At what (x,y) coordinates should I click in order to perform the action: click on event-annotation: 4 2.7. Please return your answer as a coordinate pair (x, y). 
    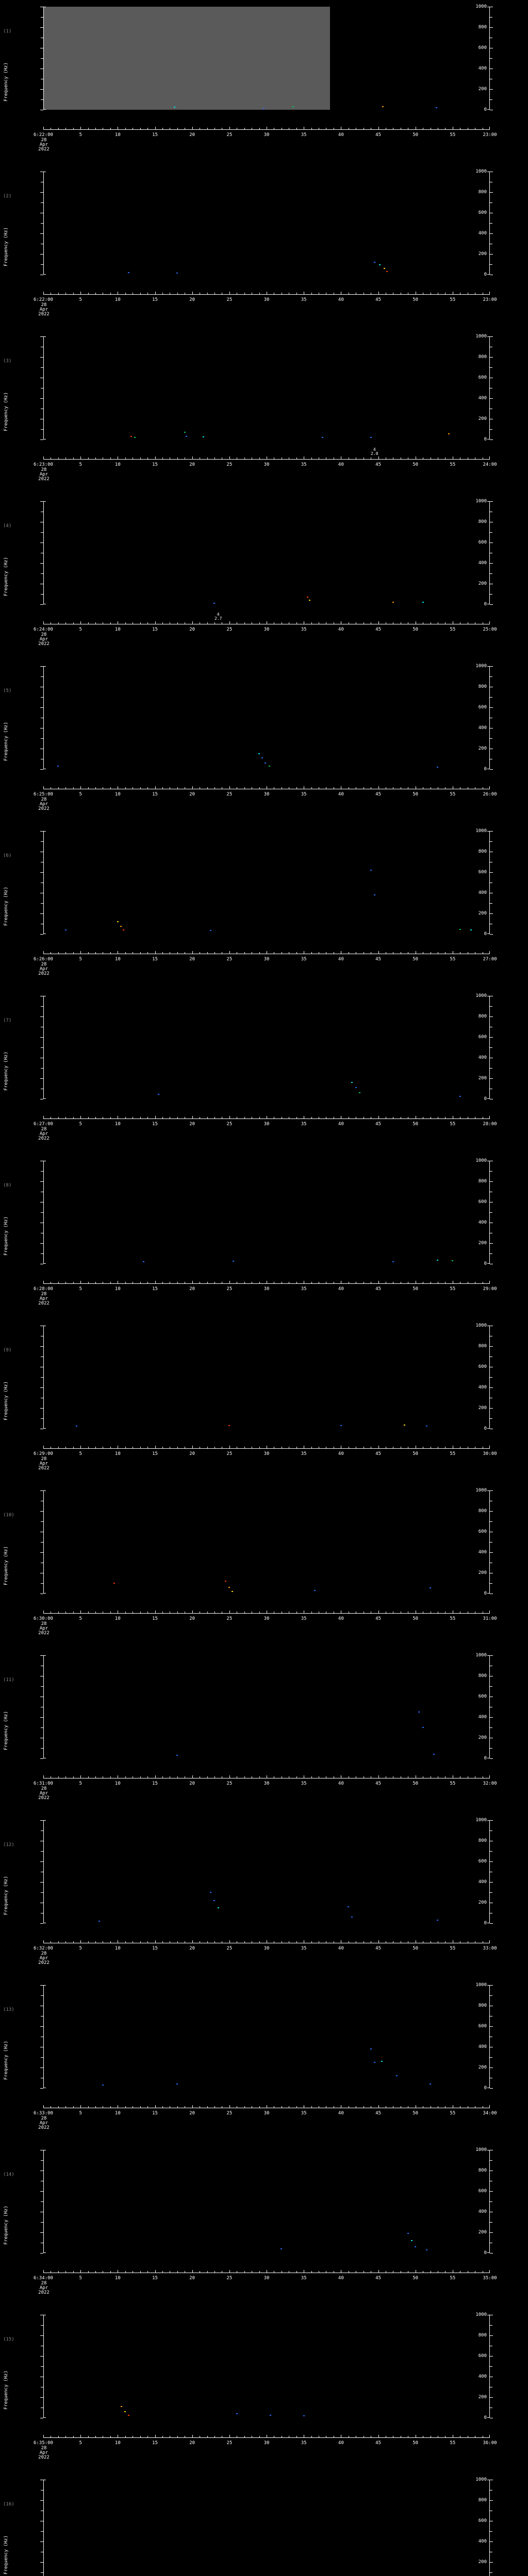
    Looking at the image, I should click on (218, 617).